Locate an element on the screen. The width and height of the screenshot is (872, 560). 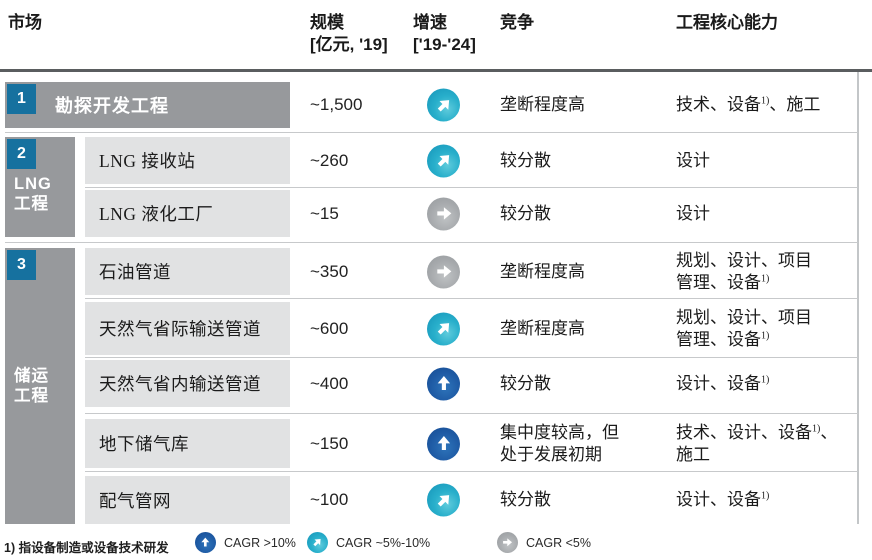
legend-item-cagr-mid: CAGR ~5%-10% is located at coordinates (368, 542).